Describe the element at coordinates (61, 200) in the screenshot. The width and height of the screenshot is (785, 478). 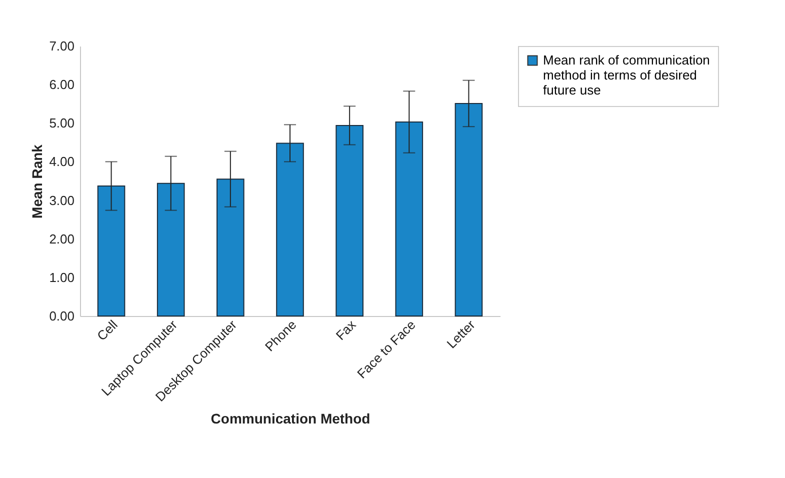
I see `y-tick-label: 3.00` at that location.